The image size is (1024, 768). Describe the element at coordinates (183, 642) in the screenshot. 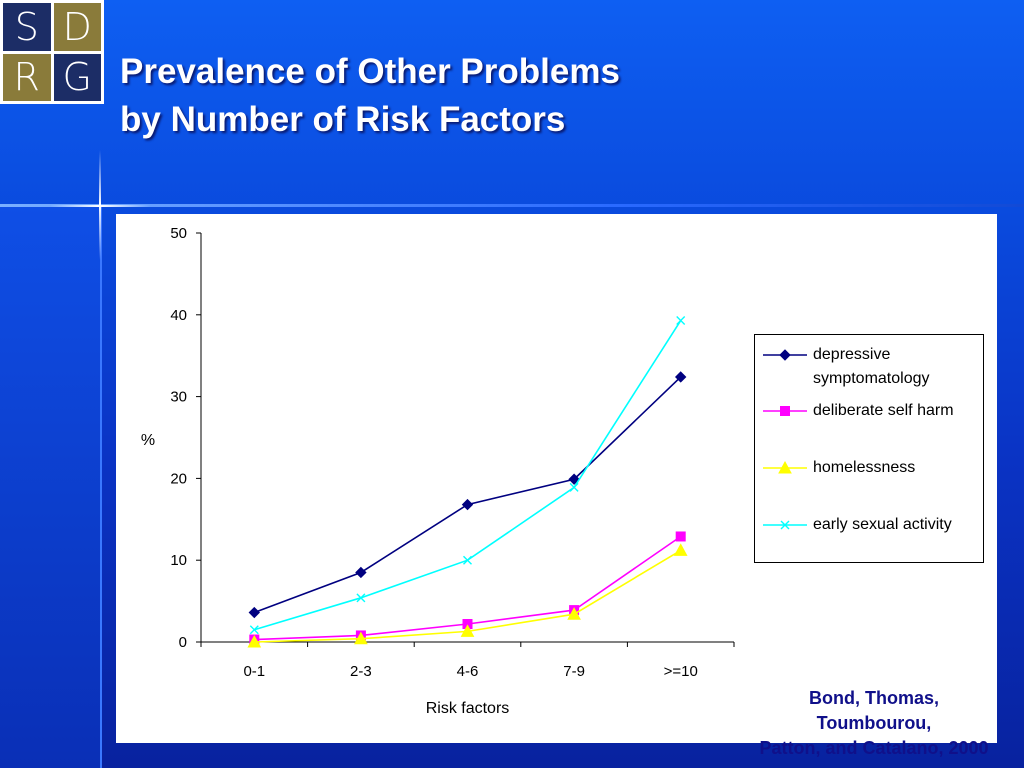

I see `y-tick-label: 0` at that location.